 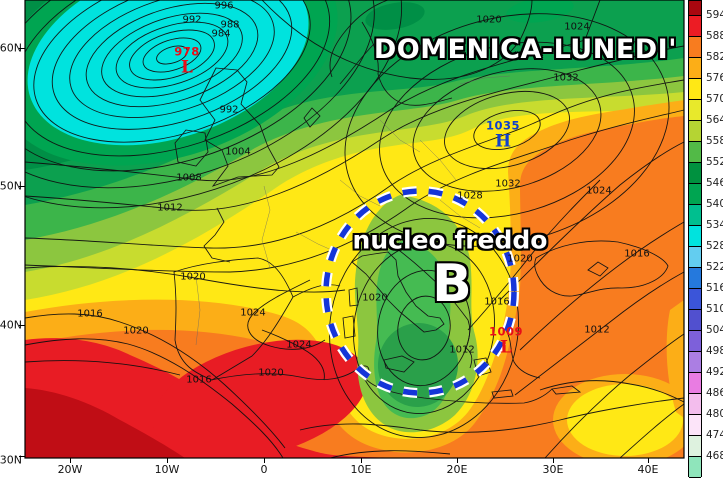 I want to click on colorbar-segments, so click(x=695, y=239).